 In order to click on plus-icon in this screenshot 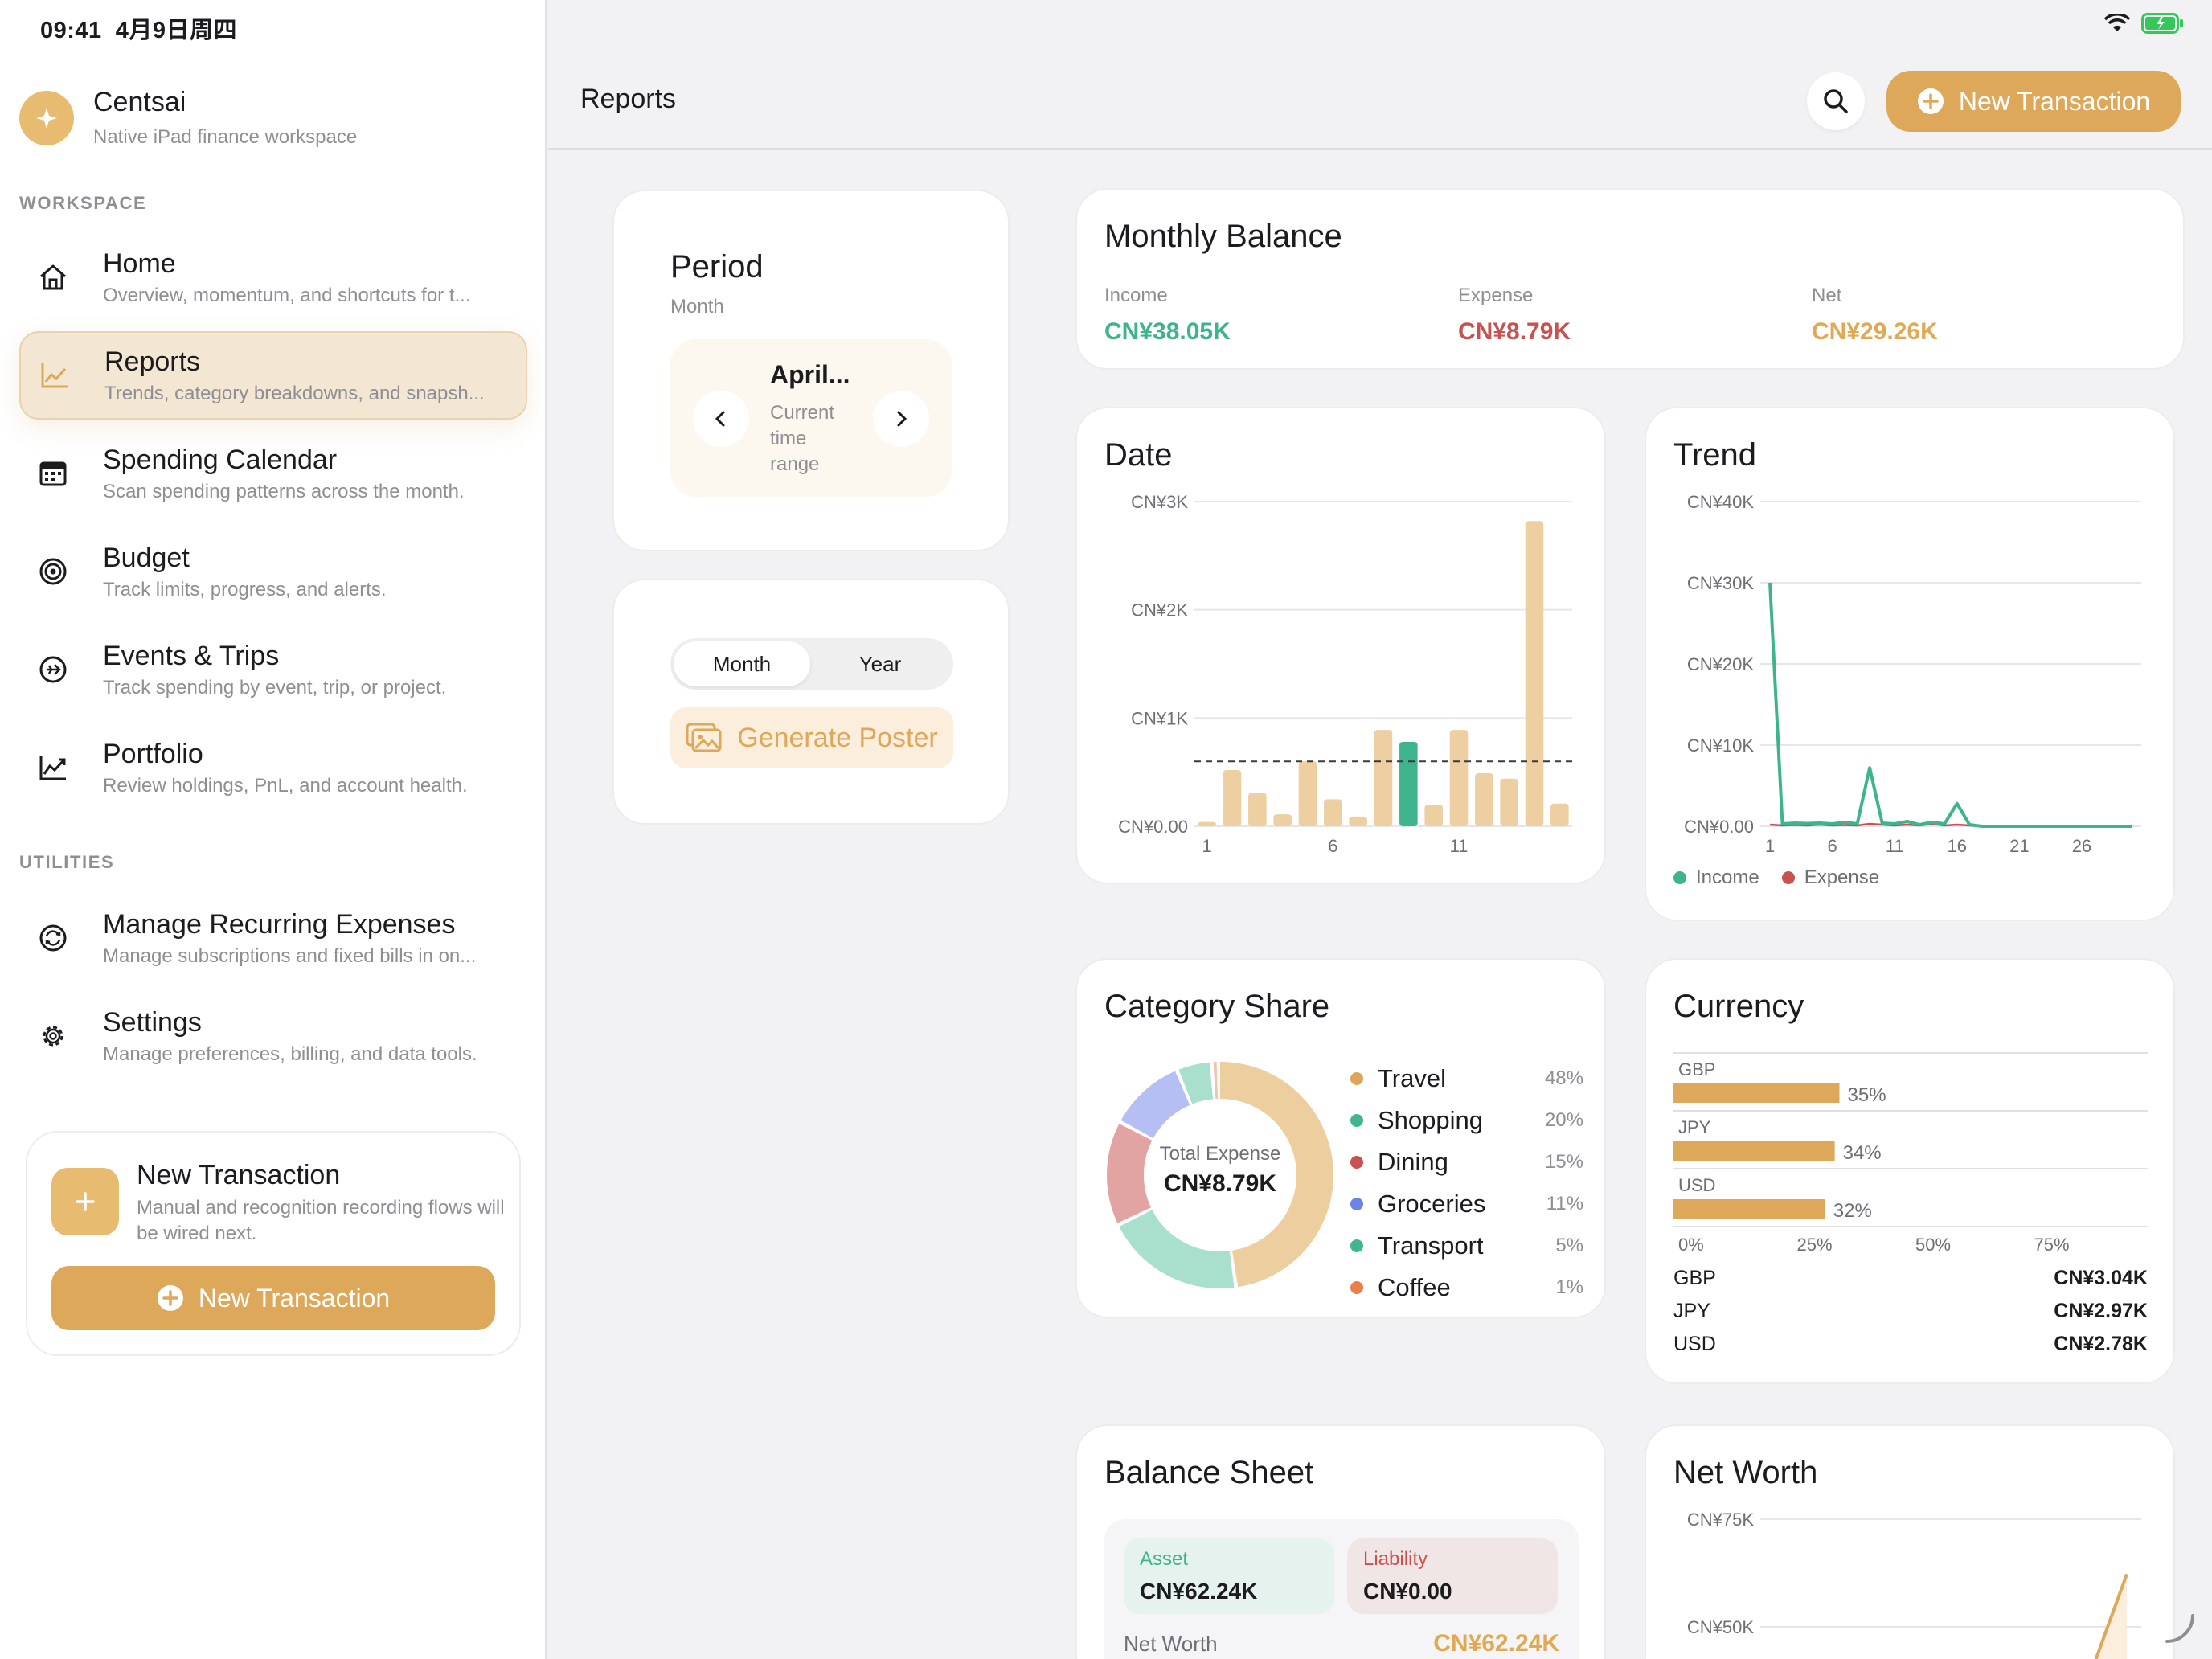, I will do `click(85, 1201)`.